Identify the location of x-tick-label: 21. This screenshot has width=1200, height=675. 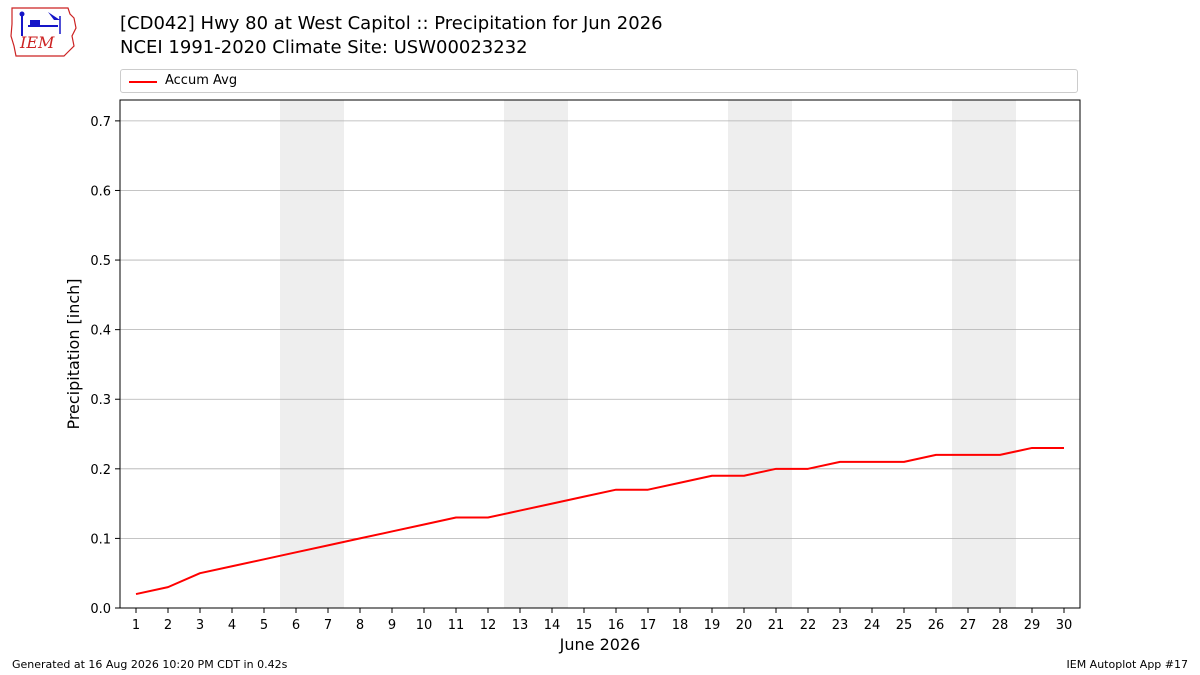
(776, 625).